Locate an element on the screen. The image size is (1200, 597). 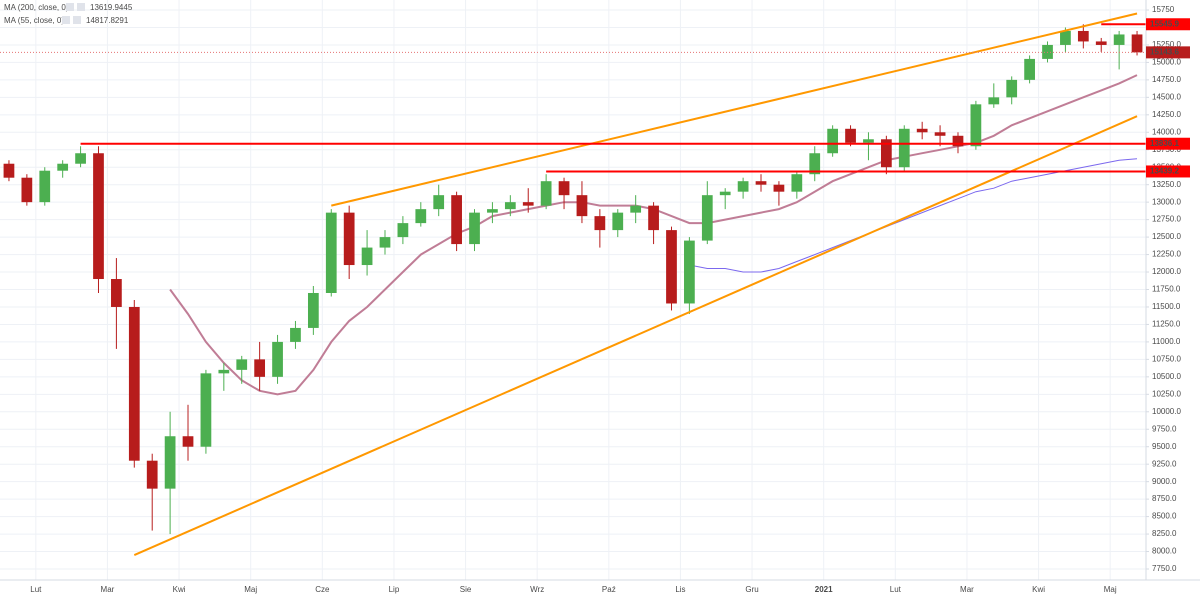
legend-value: 13619.9445 is located at coordinates (111, 7).